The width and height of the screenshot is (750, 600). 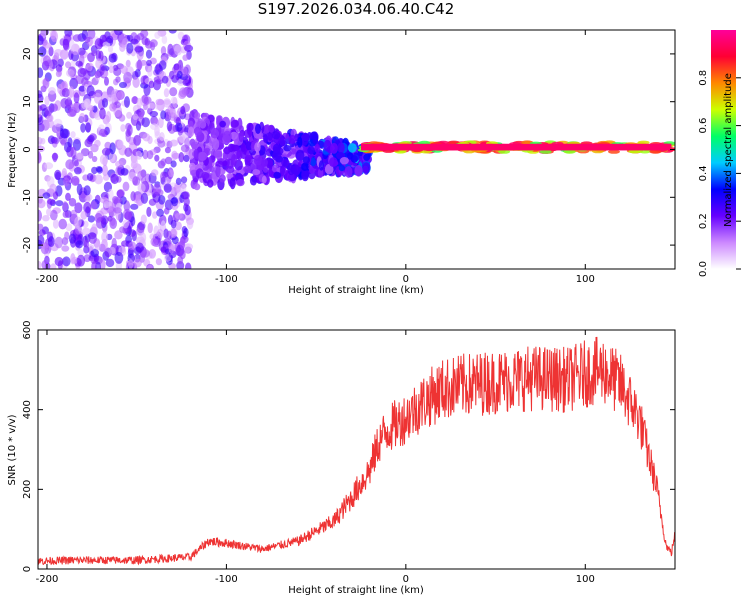 What do you see at coordinates (356, 9) in the screenshot?
I see `chart-title: S197.2026.034.06.40.C42` at bounding box center [356, 9].